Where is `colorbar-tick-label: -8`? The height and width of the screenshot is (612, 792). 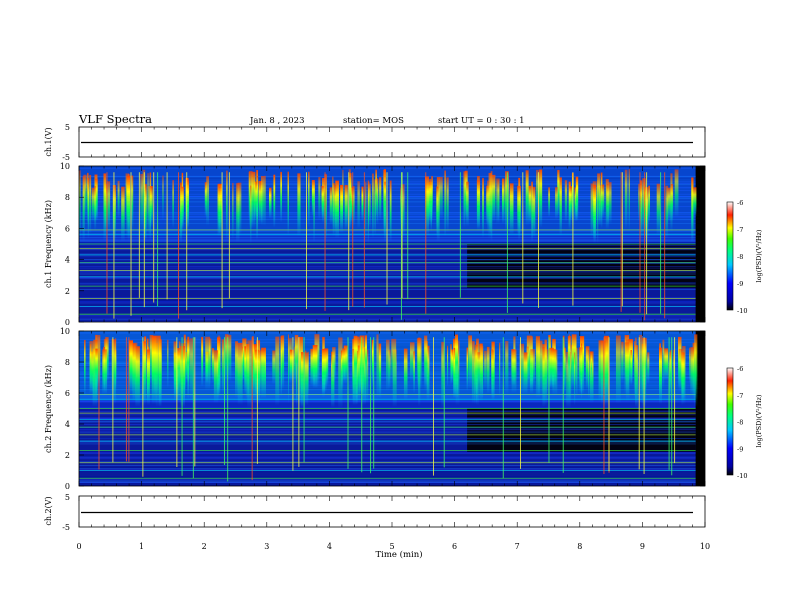 colorbar-tick-label: -8 is located at coordinates (740, 423).